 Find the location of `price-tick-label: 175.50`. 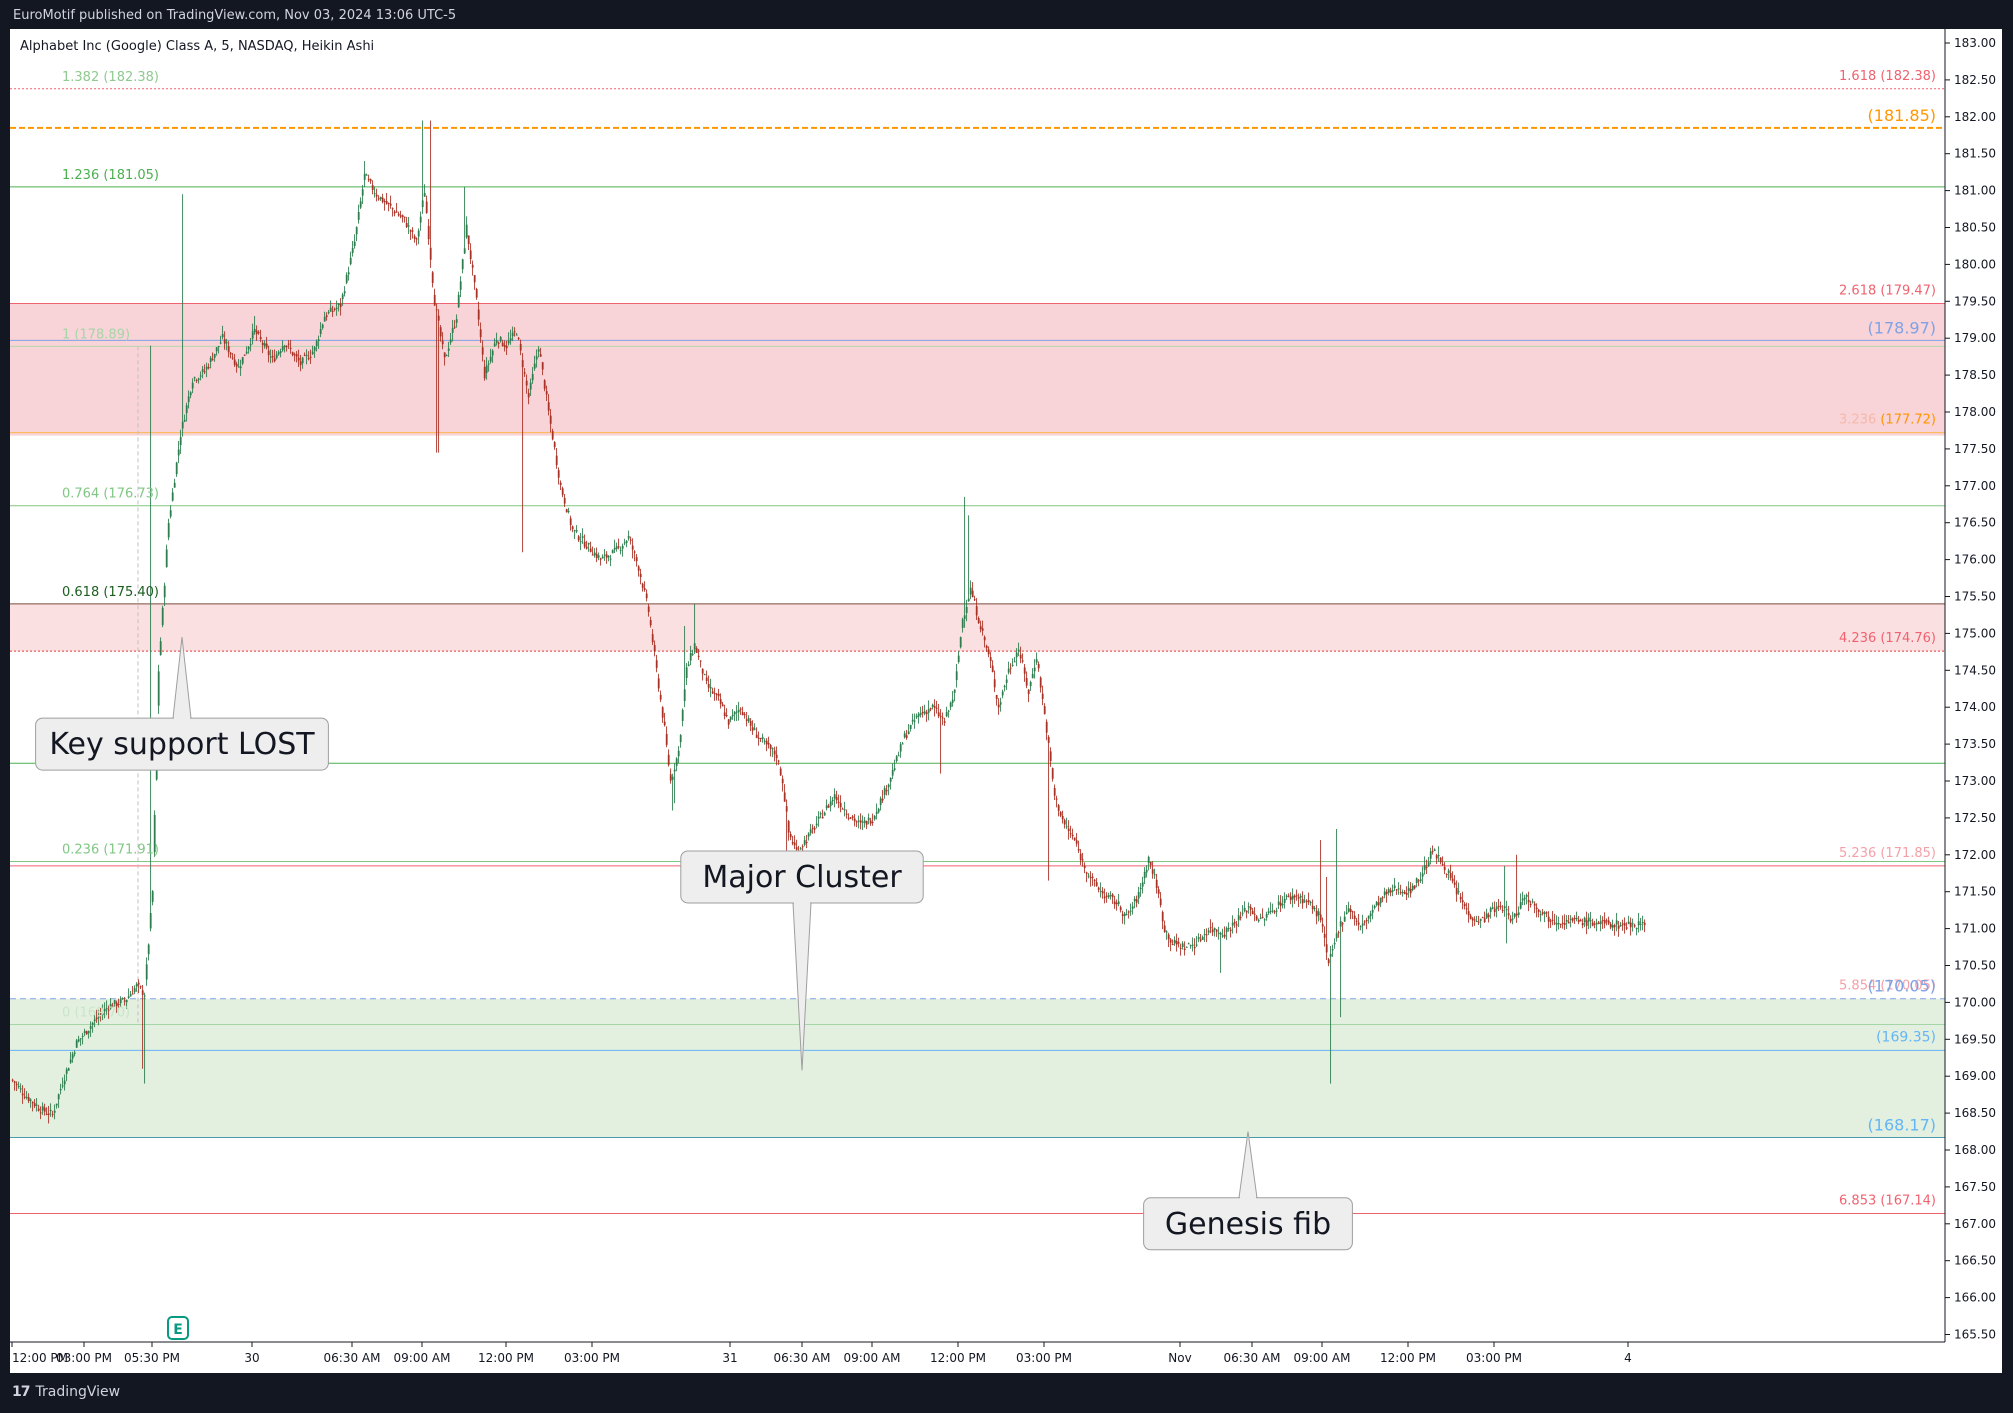

price-tick-label: 175.50 is located at coordinates (1975, 597).